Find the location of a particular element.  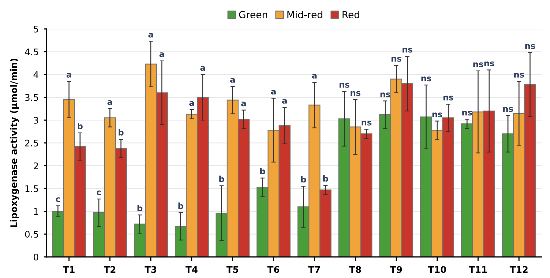

x-tick-label: T4 is located at coordinates (192, 270).